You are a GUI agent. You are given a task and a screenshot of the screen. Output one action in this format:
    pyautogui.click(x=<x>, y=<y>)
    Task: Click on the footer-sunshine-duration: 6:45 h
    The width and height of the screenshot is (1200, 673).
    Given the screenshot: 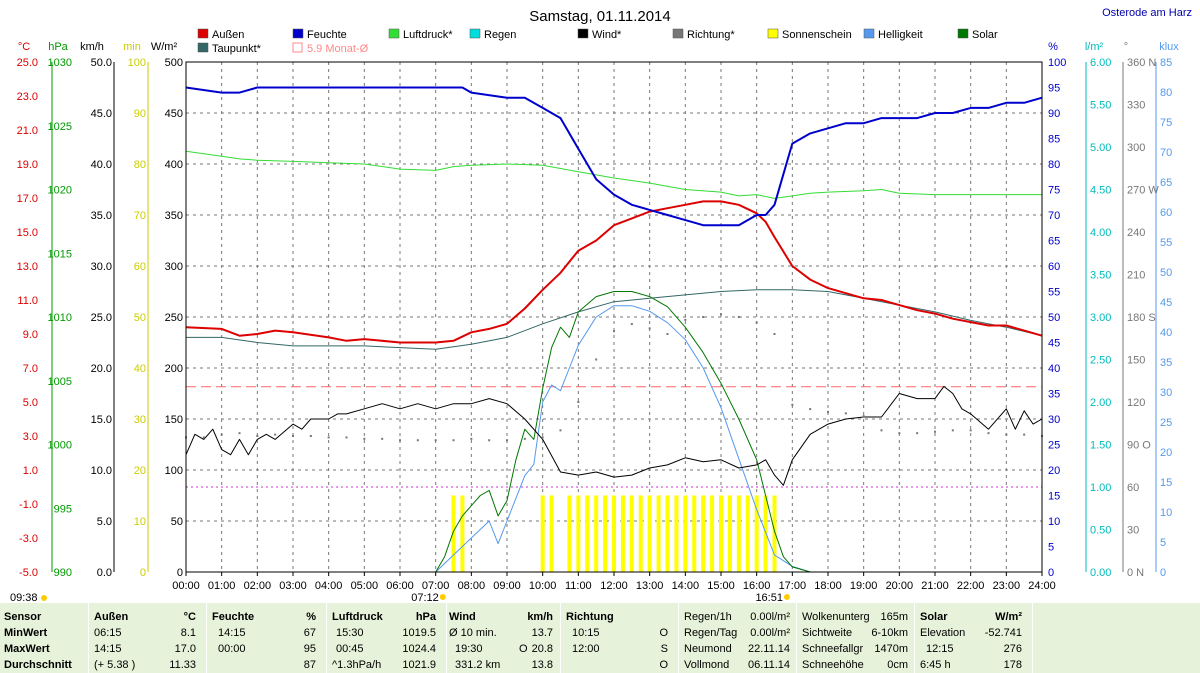 What is the action you would take?
    pyautogui.click(x=935, y=665)
    